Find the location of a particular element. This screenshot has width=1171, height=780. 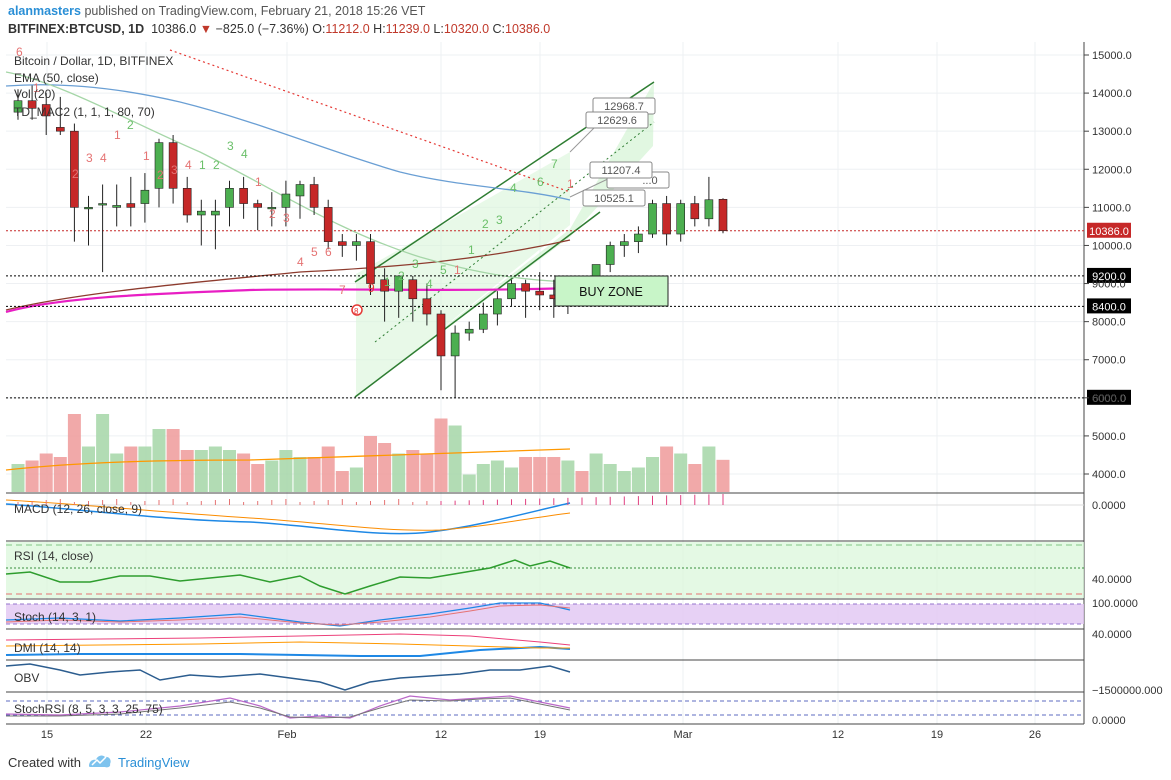

td-setup-marker-number: 8 is located at coordinates (356, 311).